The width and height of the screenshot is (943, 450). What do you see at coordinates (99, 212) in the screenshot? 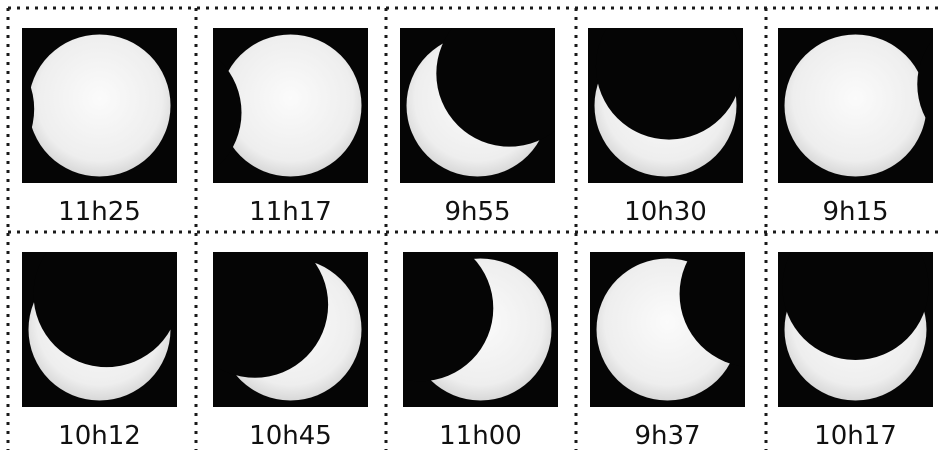
I see `time-label: 11h25` at bounding box center [99, 212].